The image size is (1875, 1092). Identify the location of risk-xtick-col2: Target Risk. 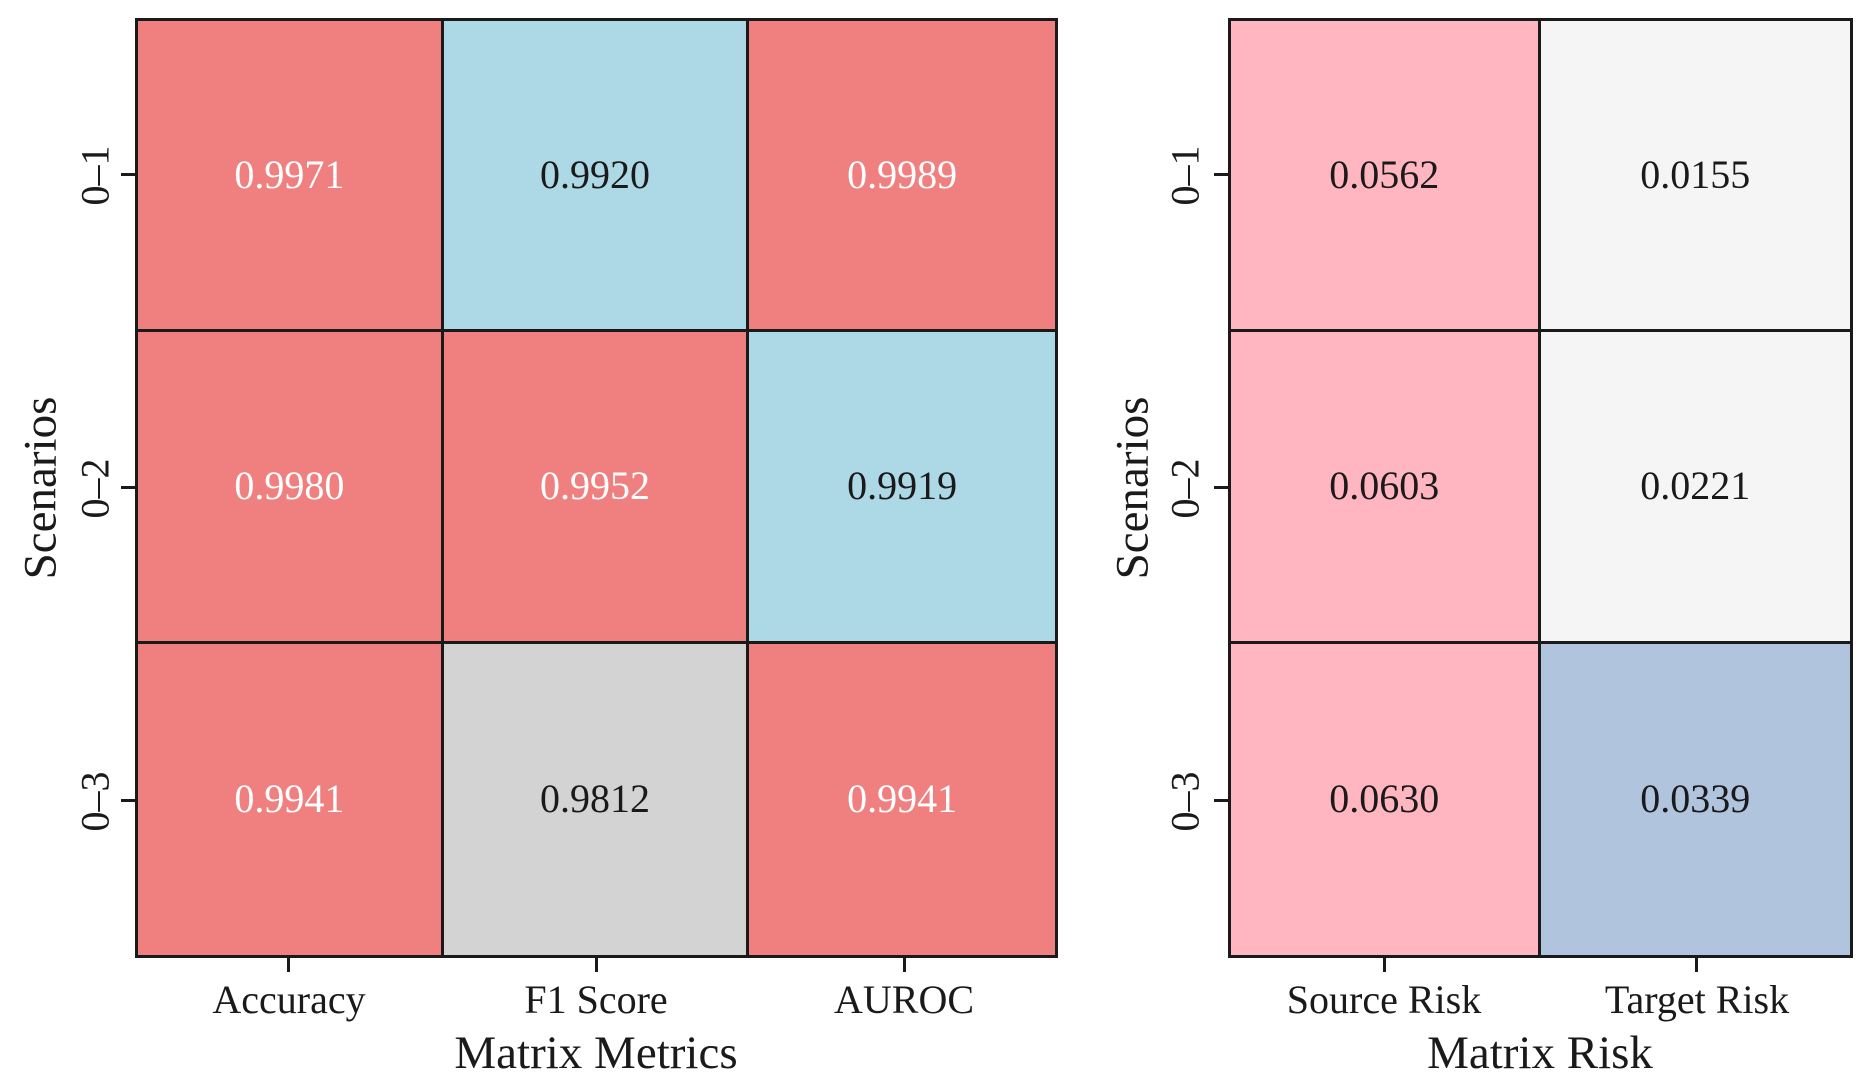
(1697, 999).